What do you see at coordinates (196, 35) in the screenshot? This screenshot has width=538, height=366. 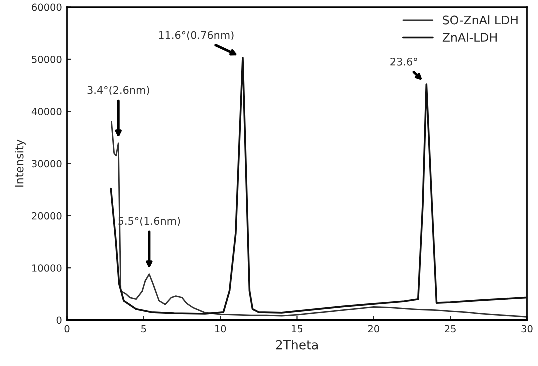 I see `annotation: 11.6°(0.76nm)` at bounding box center [196, 35].